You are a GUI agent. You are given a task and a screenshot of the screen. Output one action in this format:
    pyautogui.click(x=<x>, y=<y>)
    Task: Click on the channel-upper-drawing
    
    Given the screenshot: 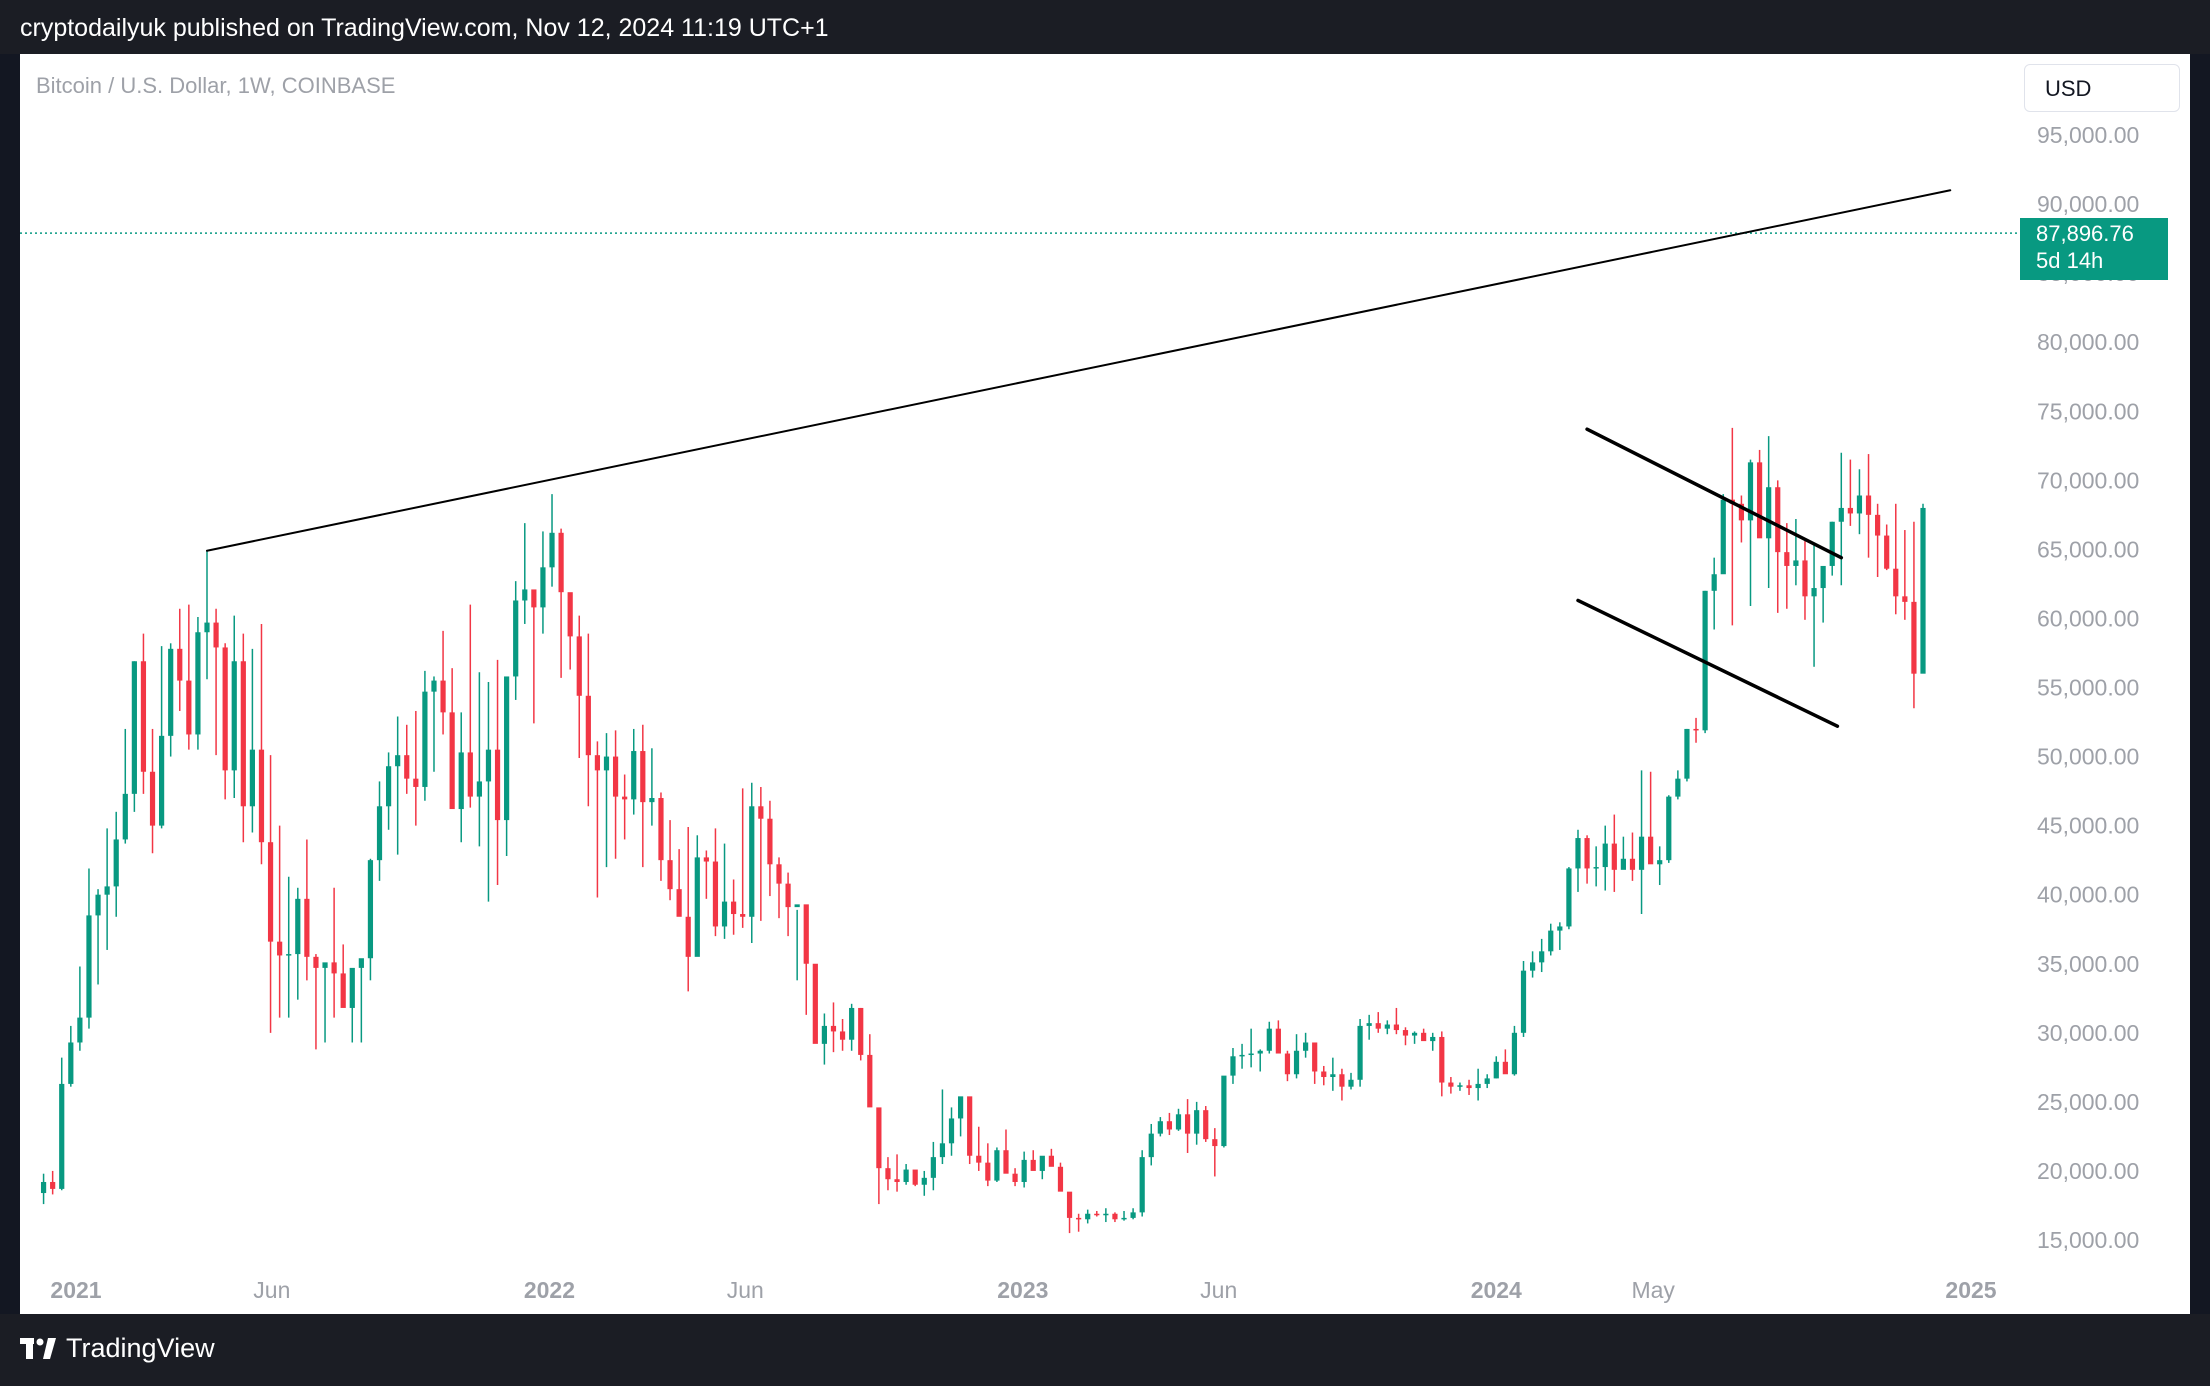 What is the action you would take?
    pyautogui.click(x=1714, y=493)
    